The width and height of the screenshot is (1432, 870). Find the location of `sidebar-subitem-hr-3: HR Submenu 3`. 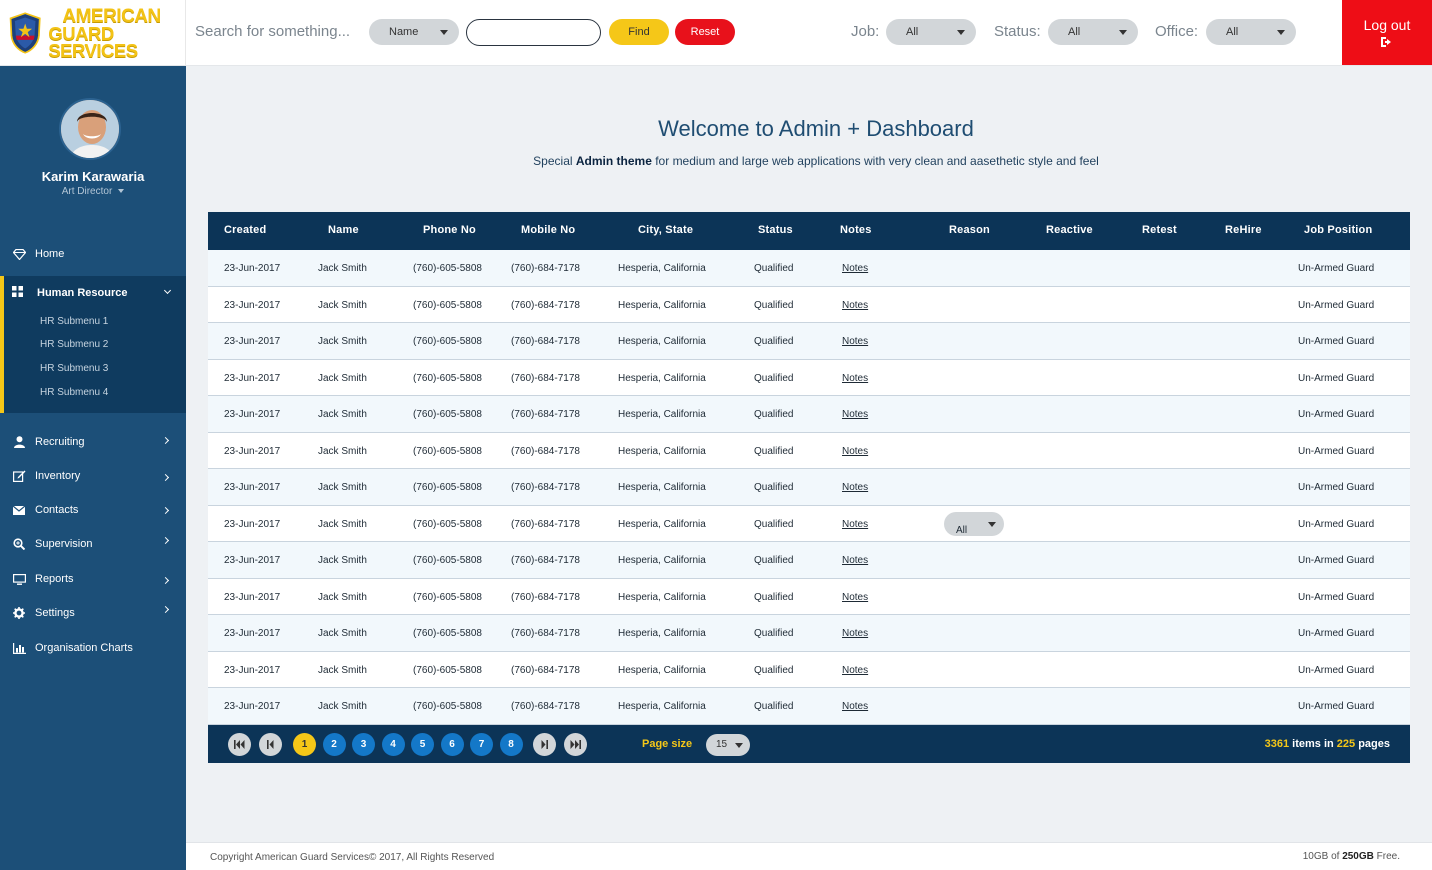

sidebar-subitem-hr-3: HR Submenu 3 is located at coordinates (74, 368).